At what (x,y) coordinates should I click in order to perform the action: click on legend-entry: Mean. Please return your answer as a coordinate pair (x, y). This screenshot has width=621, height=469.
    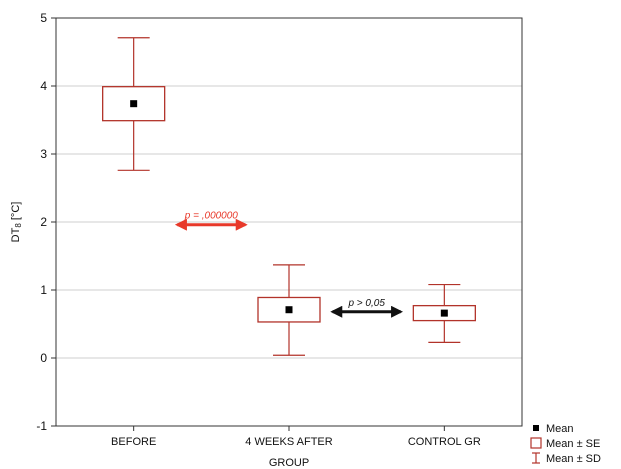
    Looking at the image, I should click on (553, 429).